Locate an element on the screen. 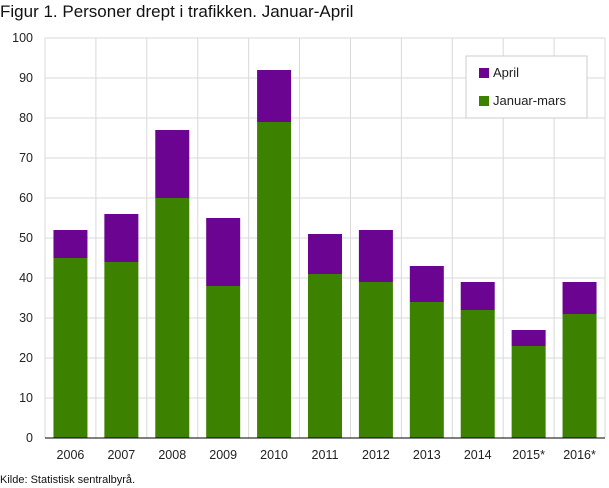 This screenshot has height=488, width=609. y-tick-label: 90 is located at coordinates (26, 78).